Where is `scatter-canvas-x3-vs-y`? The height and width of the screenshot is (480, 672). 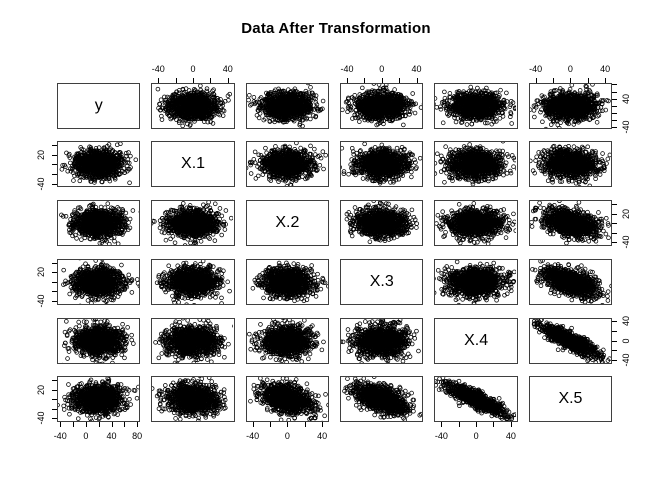
scatter-canvas-x3-vs-y is located at coordinates (98, 281).